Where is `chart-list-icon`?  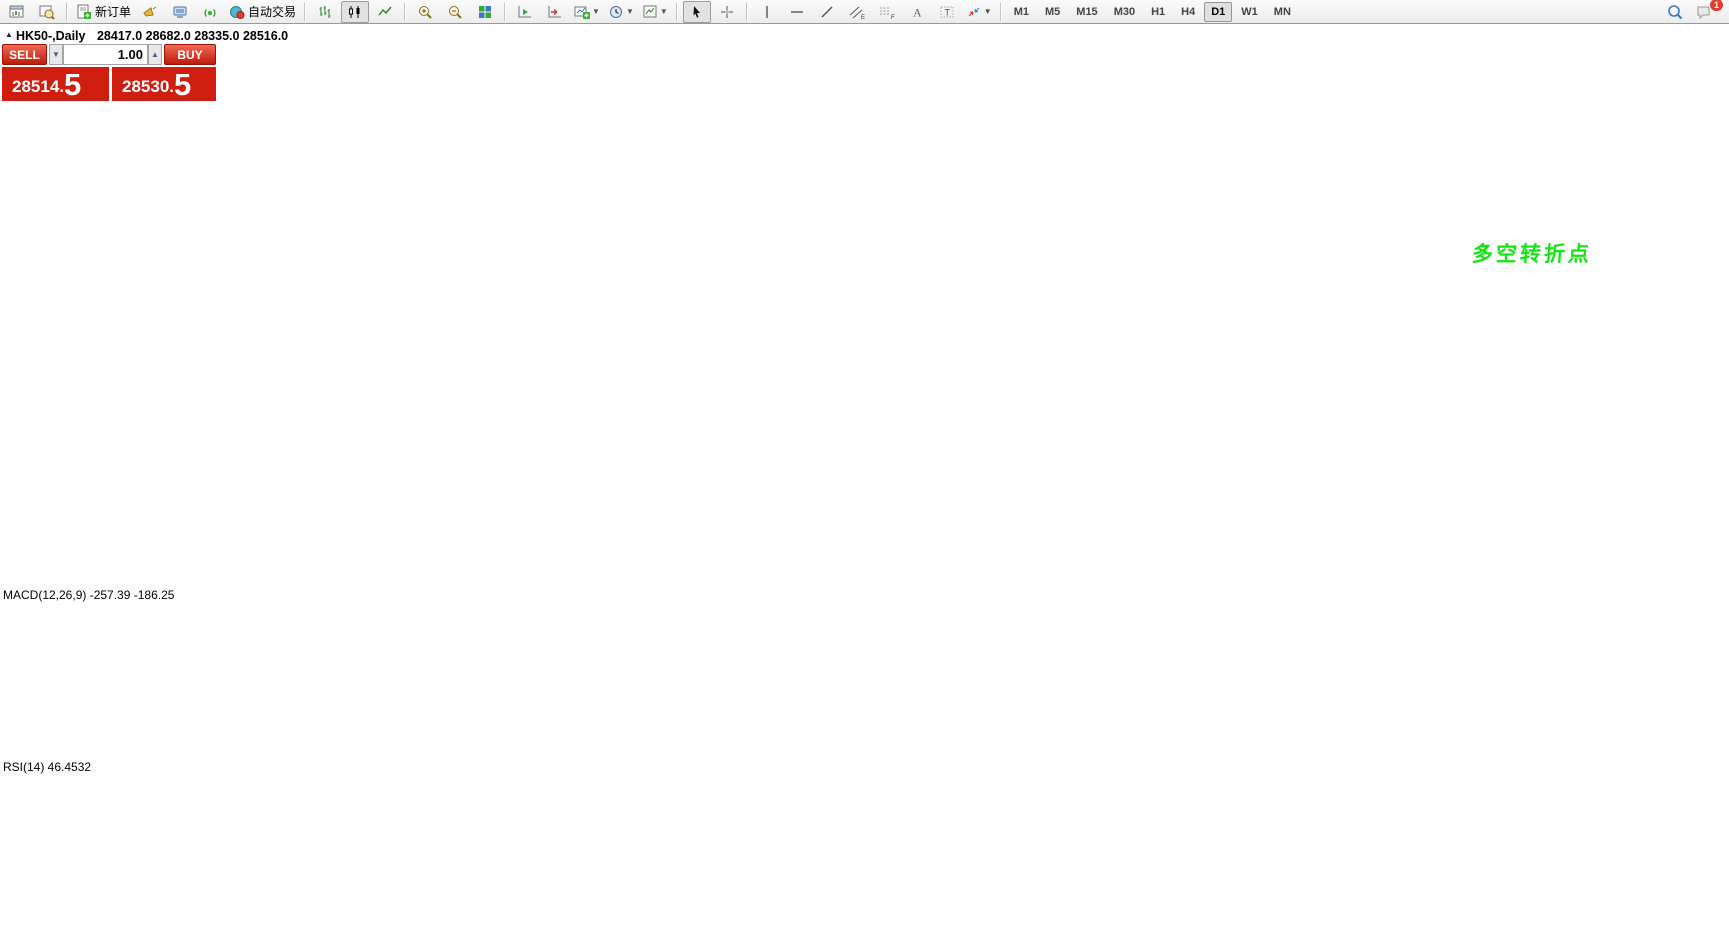 chart-list-icon is located at coordinates (47, 12).